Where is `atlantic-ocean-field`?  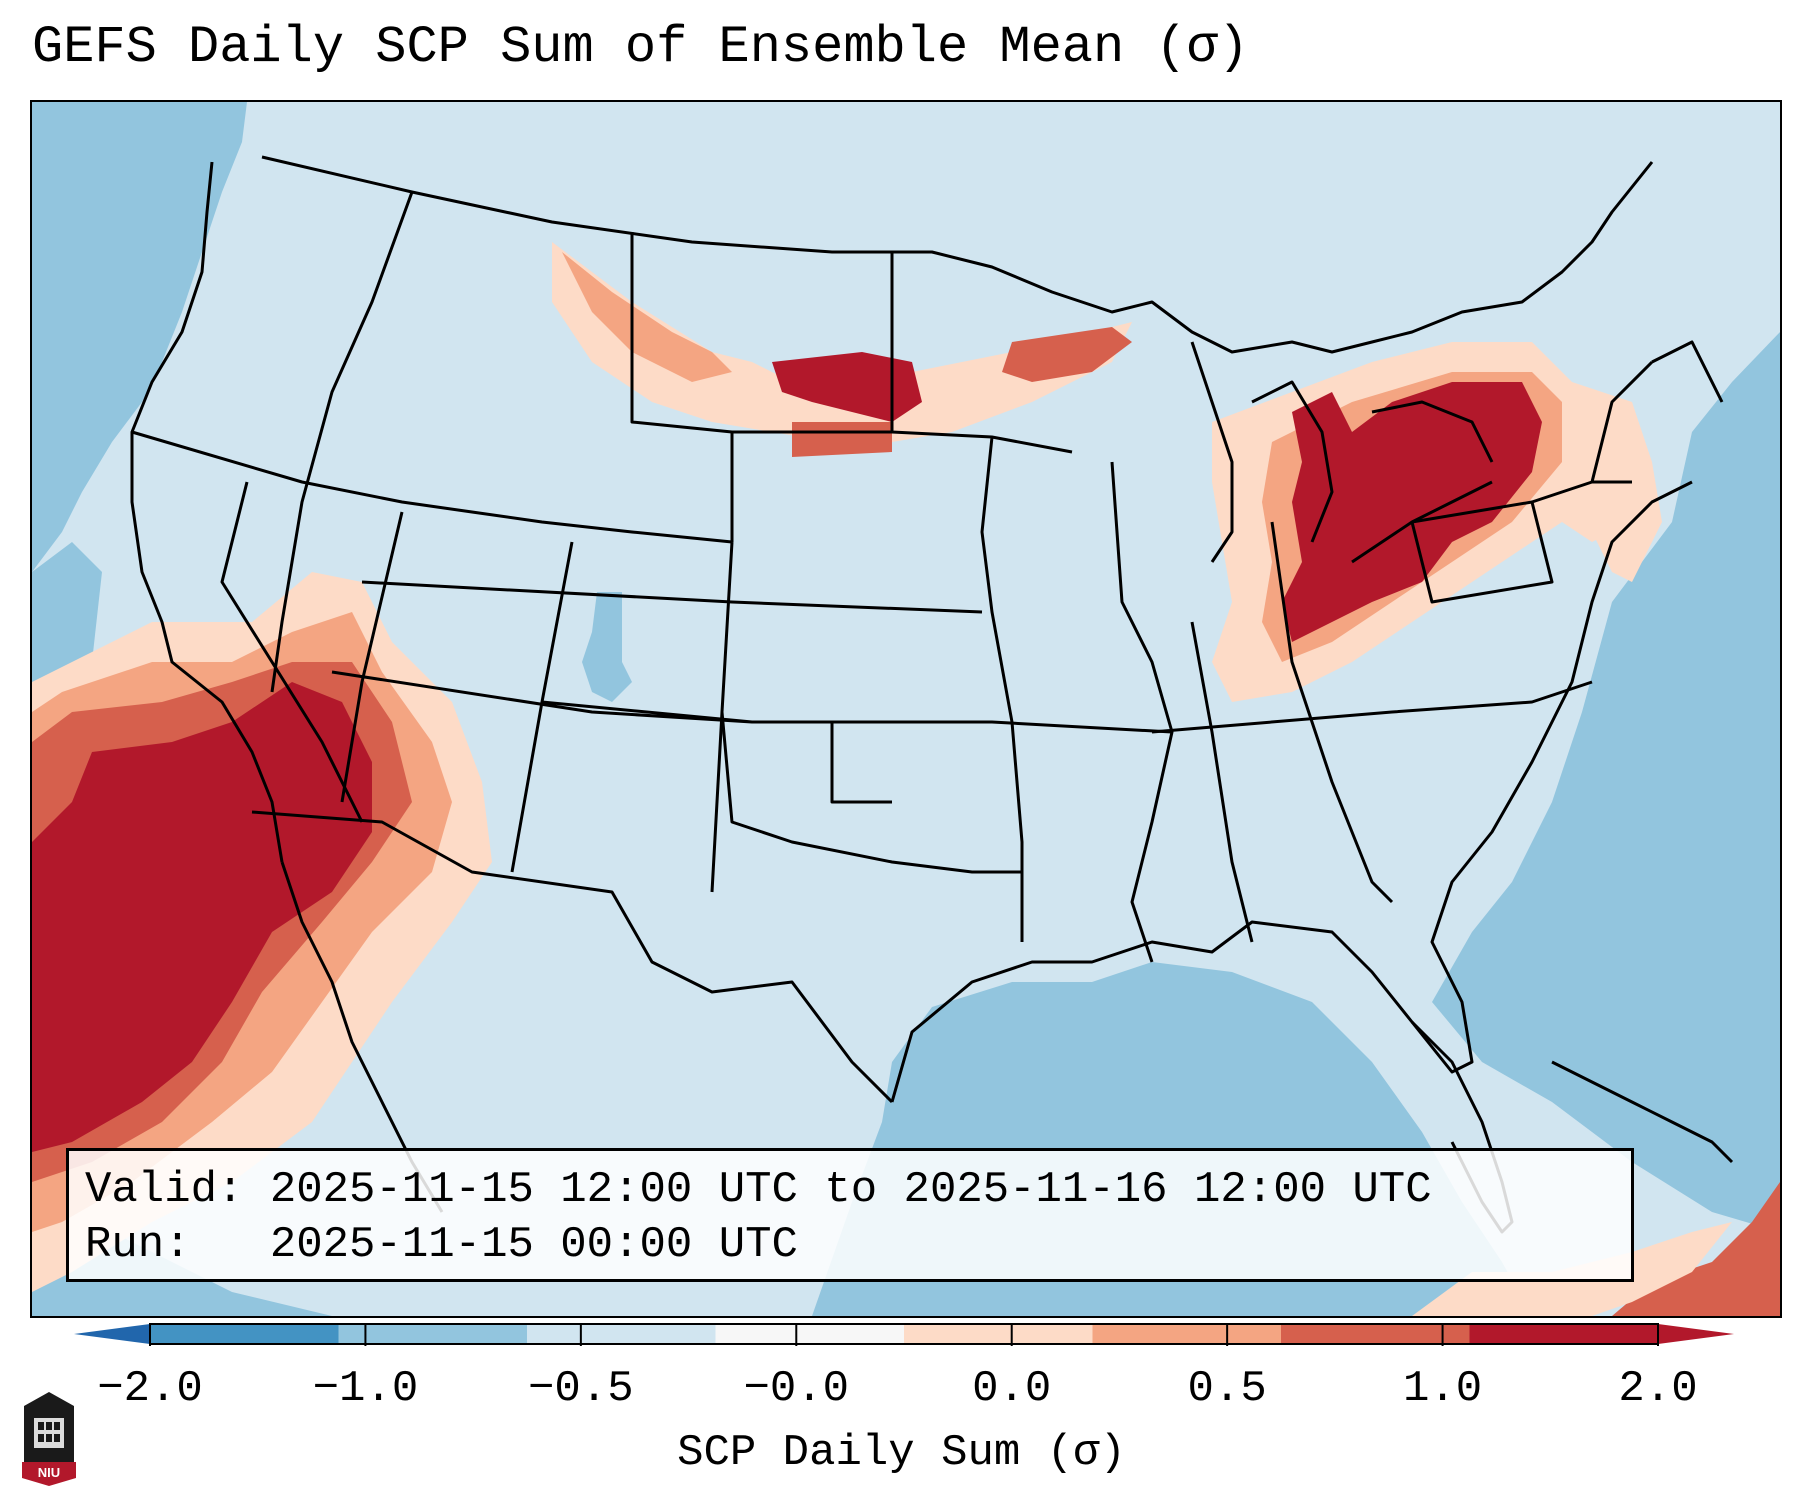
atlantic-ocean-field is located at coordinates (1606, 782).